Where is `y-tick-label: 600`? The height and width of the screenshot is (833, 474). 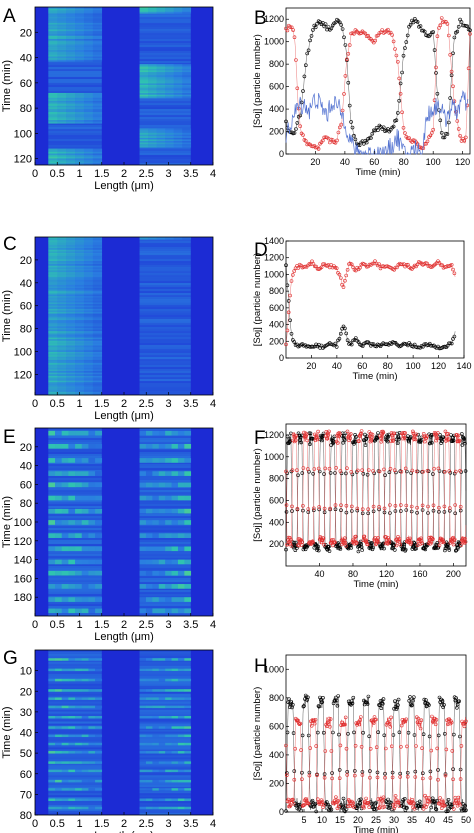
y-tick-label: 600 is located at coordinates (276, 308).